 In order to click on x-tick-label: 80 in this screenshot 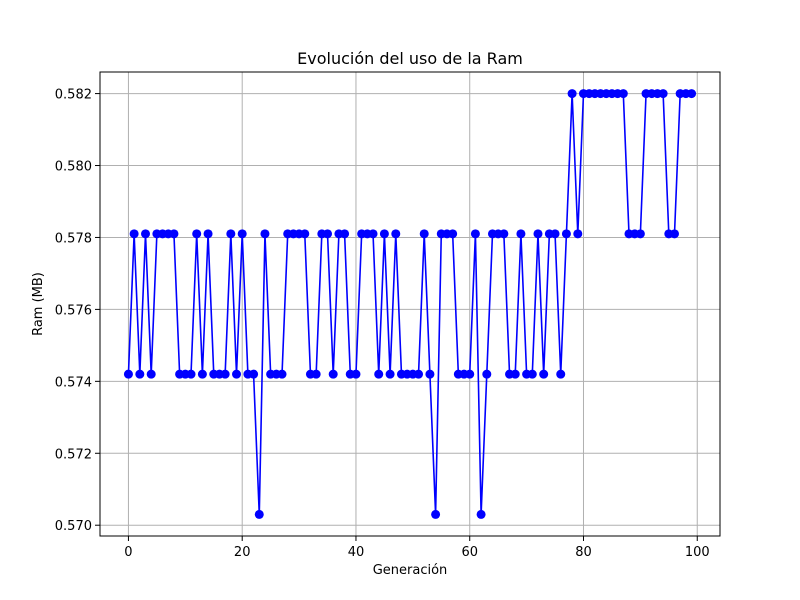, I will do `click(583, 552)`.